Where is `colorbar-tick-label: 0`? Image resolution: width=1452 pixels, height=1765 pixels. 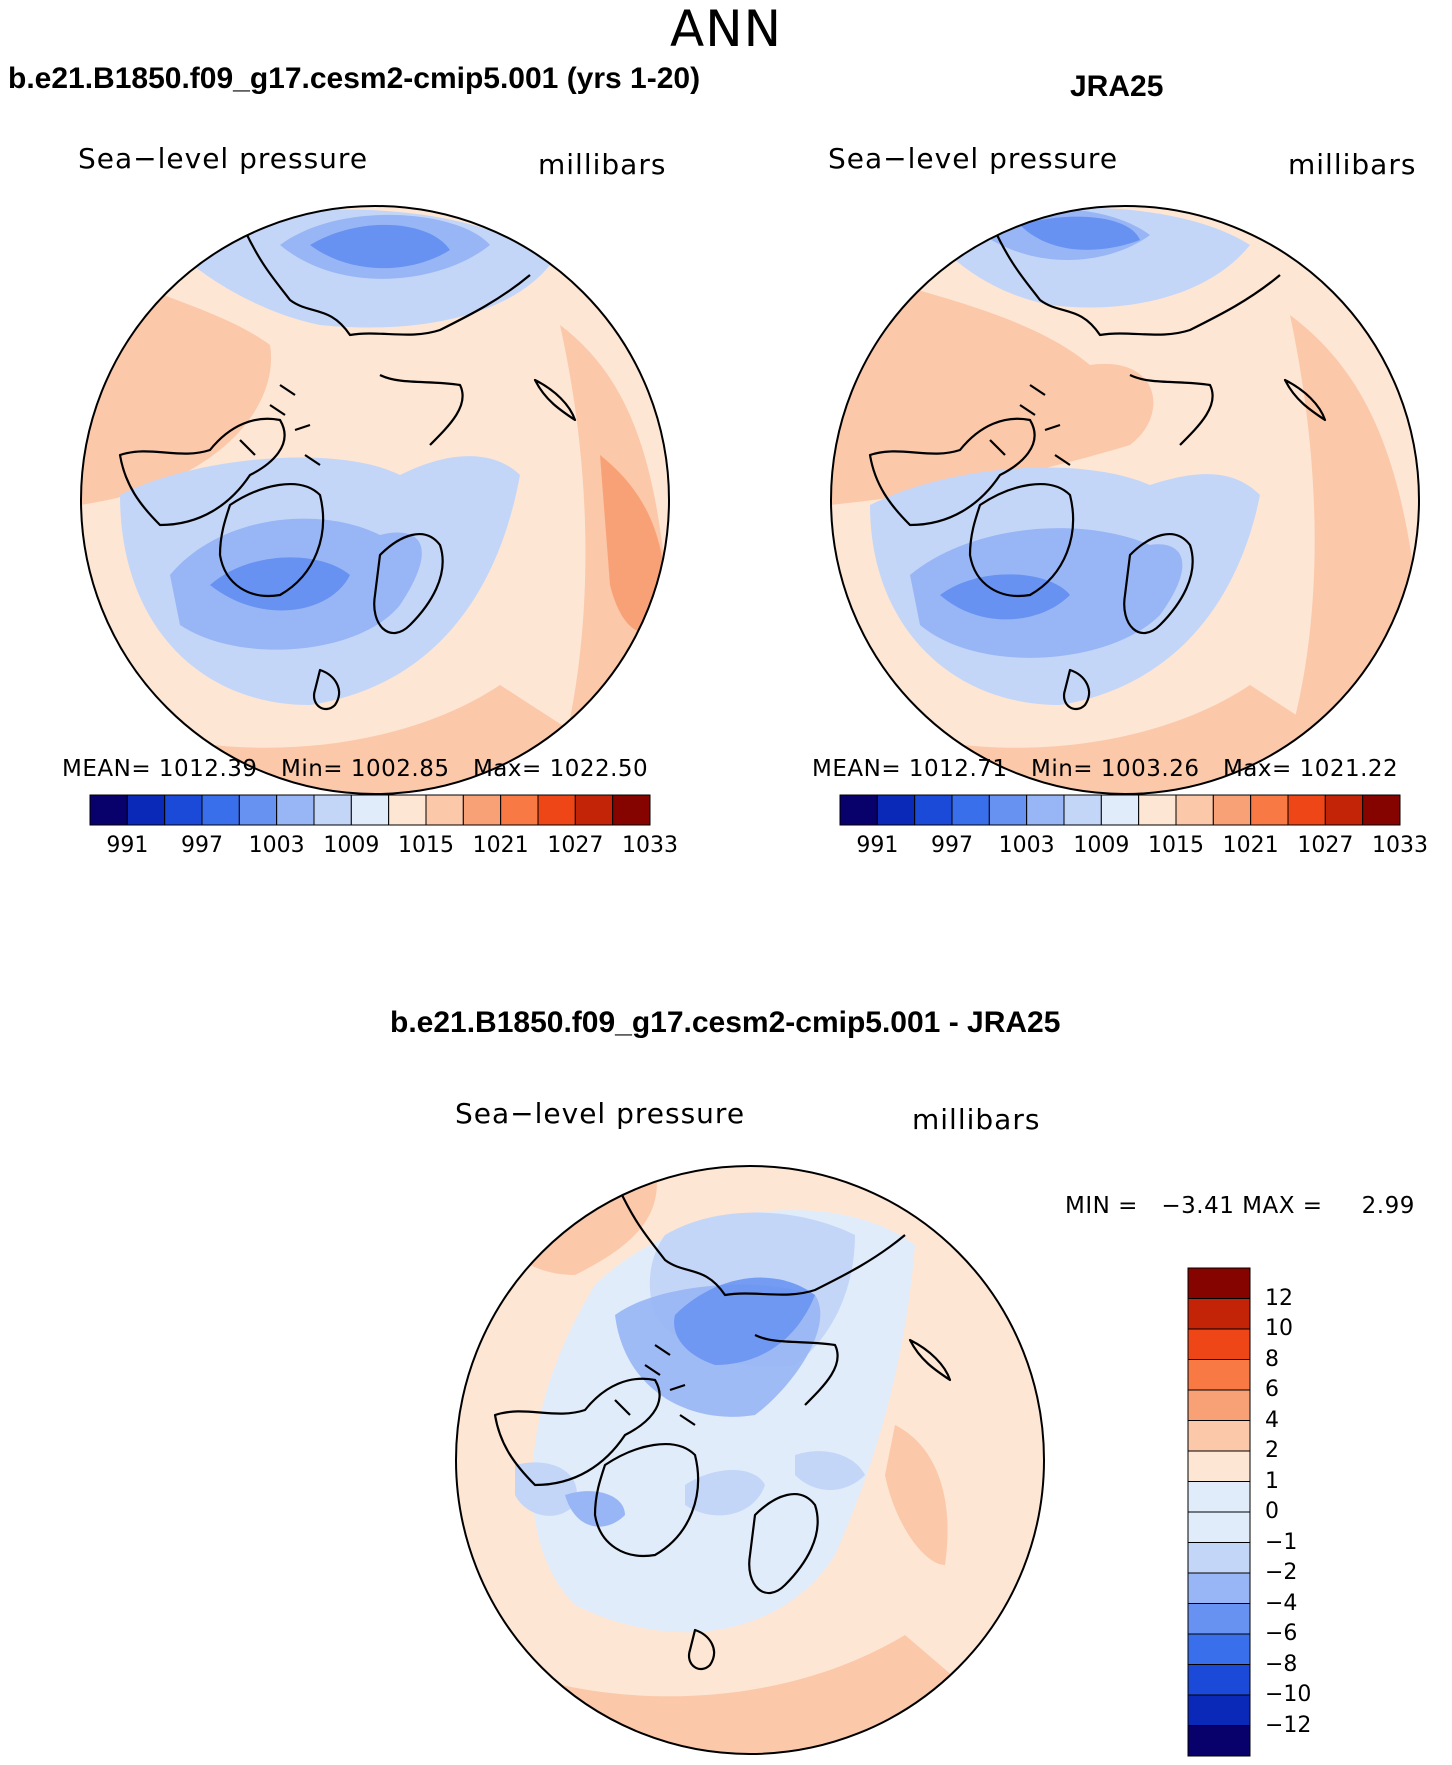
colorbar-tick-label: 0 is located at coordinates (1272, 1511).